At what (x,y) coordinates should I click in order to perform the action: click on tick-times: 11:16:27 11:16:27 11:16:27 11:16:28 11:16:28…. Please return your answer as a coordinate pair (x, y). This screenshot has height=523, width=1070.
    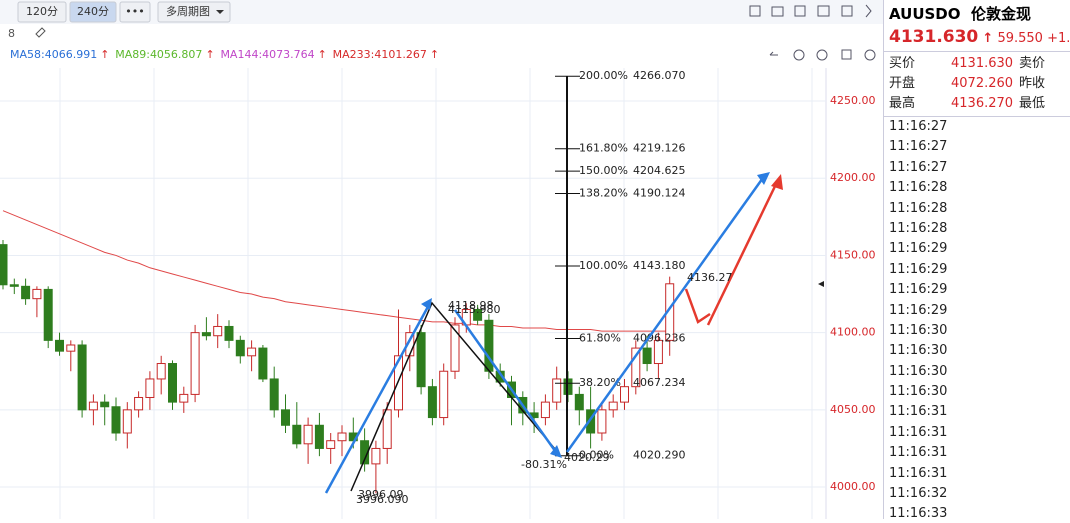
    Looking at the image, I should click on (977, 317).